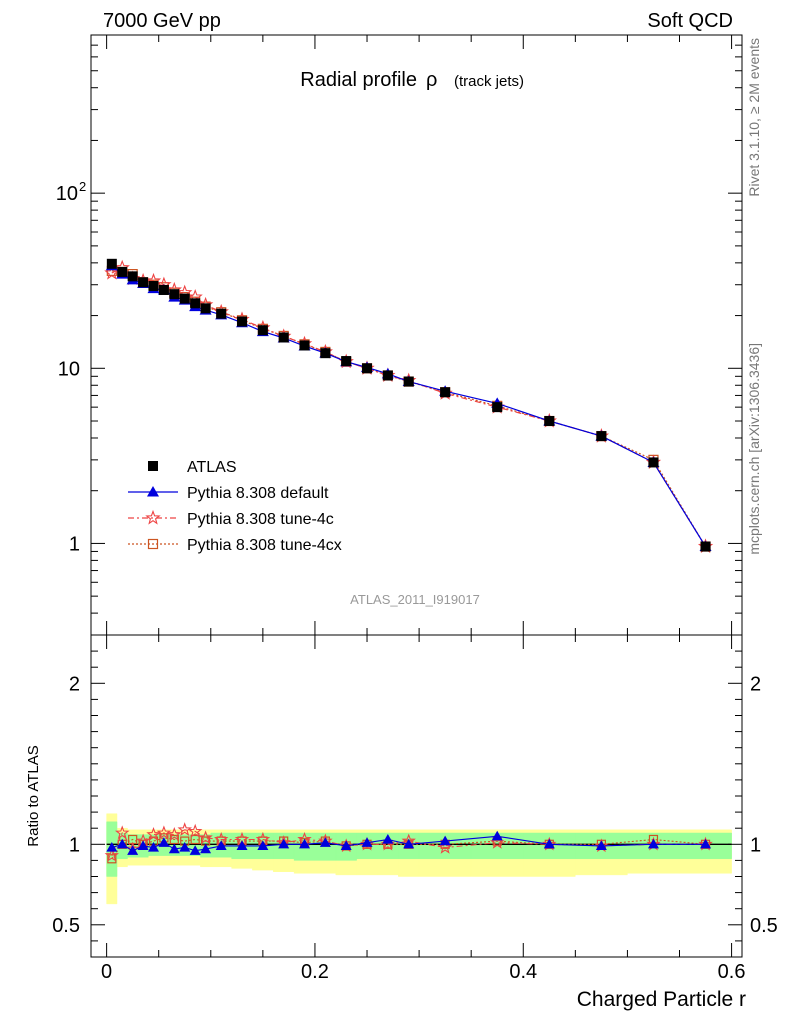 This screenshot has width=786, height=1024. I want to click on x-tick-label: 0.6, so click(732, 972).